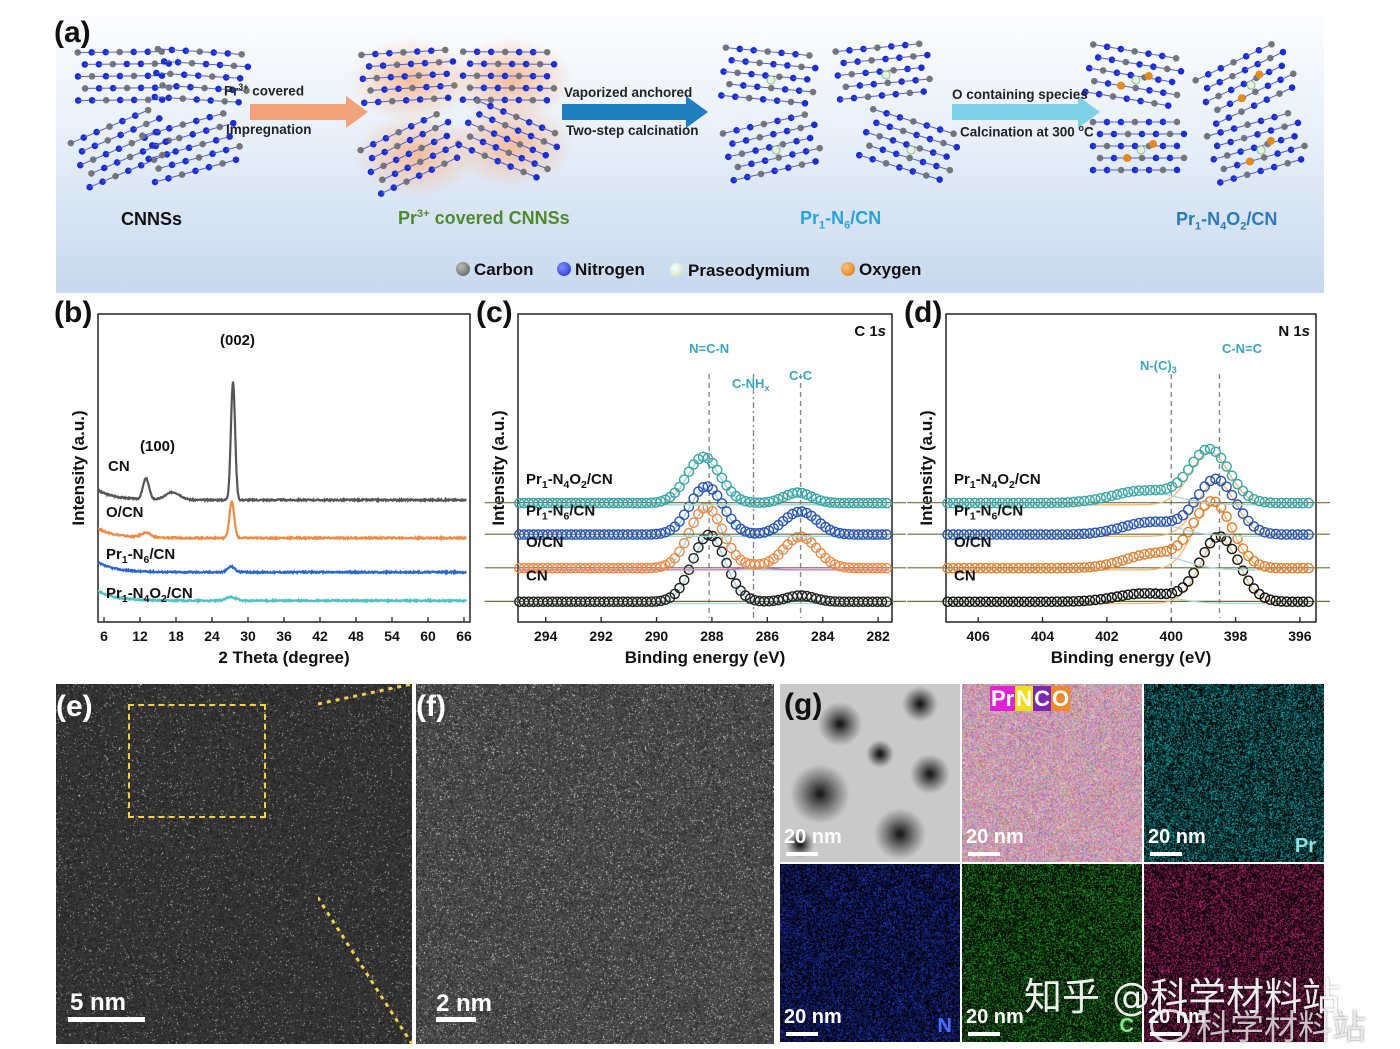  I want to click on x-tick-label: 54, so click(392, 636).